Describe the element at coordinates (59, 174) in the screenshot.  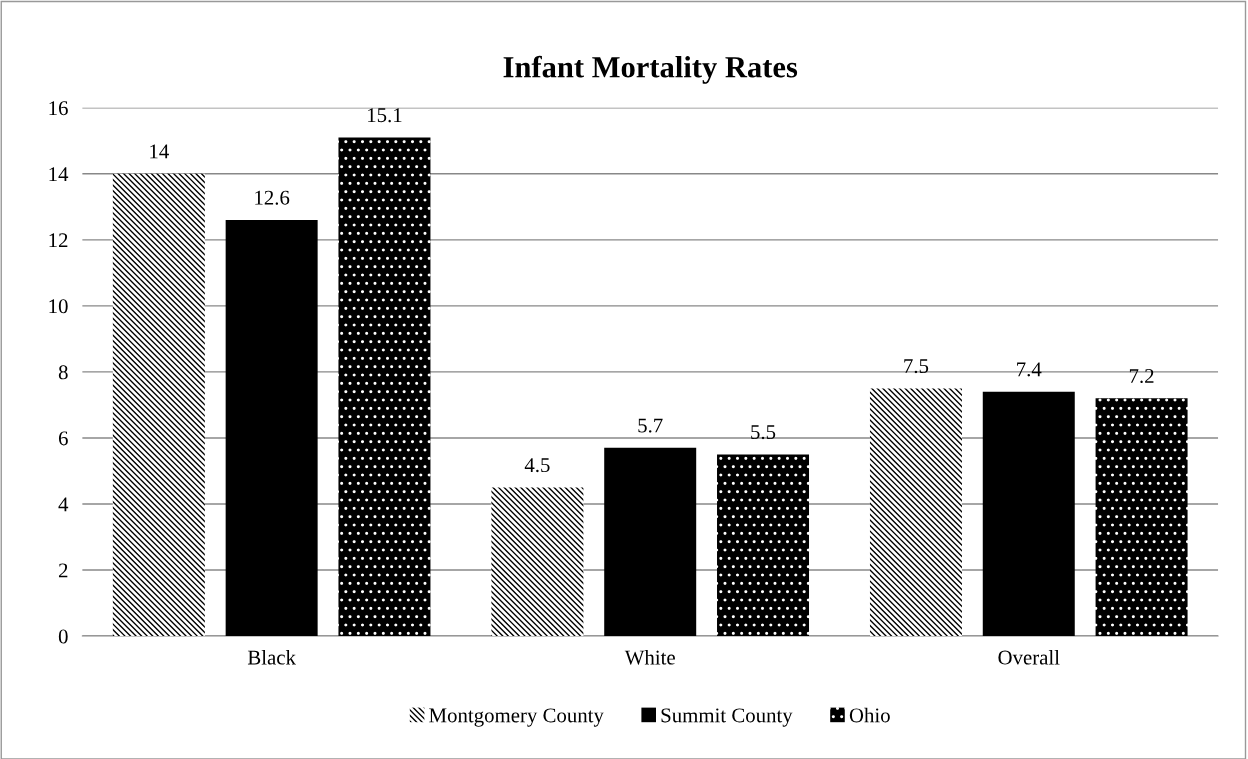
I see `y-tick-label: 14` at that location.